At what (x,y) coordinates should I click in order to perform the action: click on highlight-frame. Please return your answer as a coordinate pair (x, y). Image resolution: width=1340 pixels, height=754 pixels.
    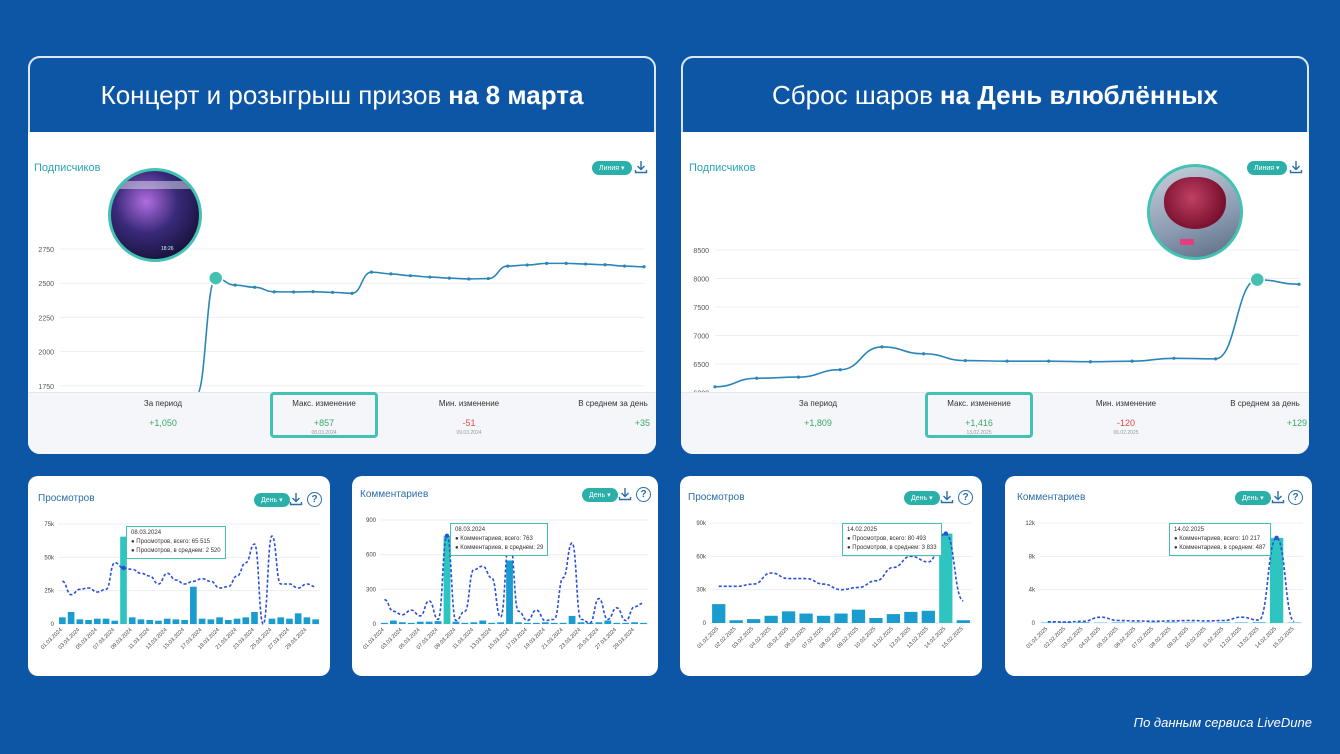
    Looking at the image, I should click on (979, 415).